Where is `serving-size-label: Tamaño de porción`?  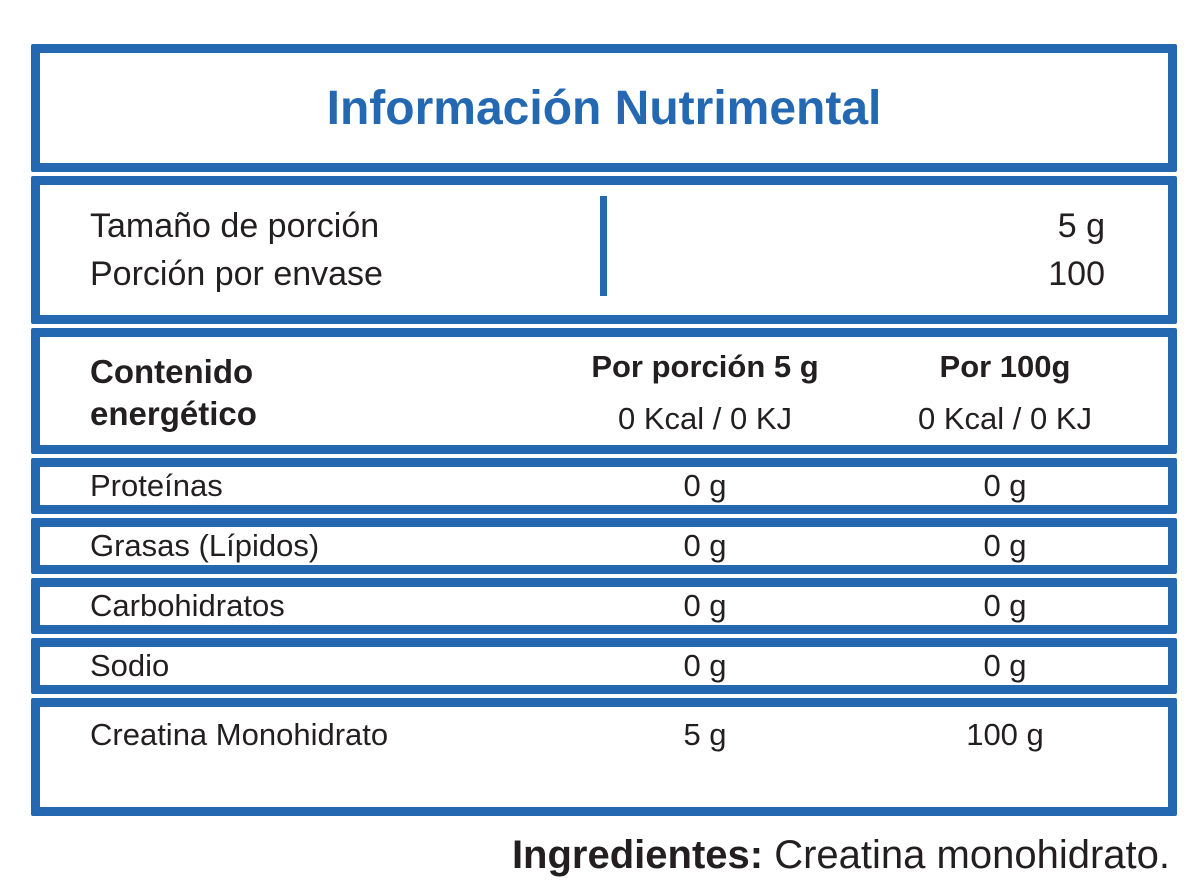
serving-size-label: Tamaño de porción is located at coordinates (235, 226).